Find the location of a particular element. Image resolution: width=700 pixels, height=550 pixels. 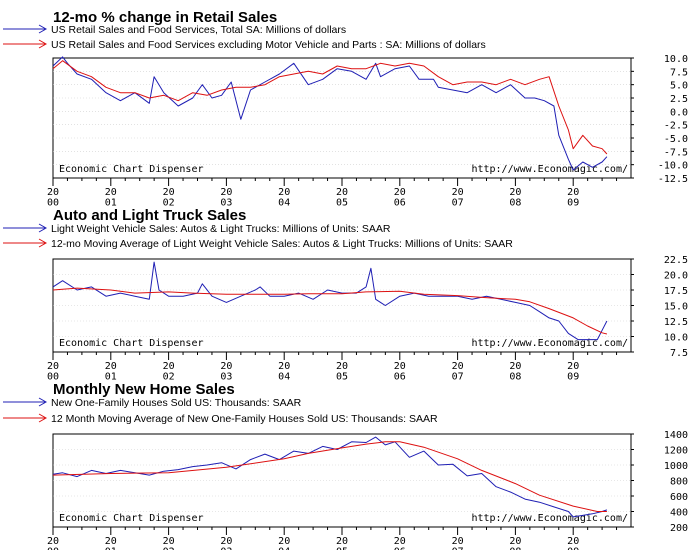

y-tick-label: 400 is located at coordinates (679, 513).